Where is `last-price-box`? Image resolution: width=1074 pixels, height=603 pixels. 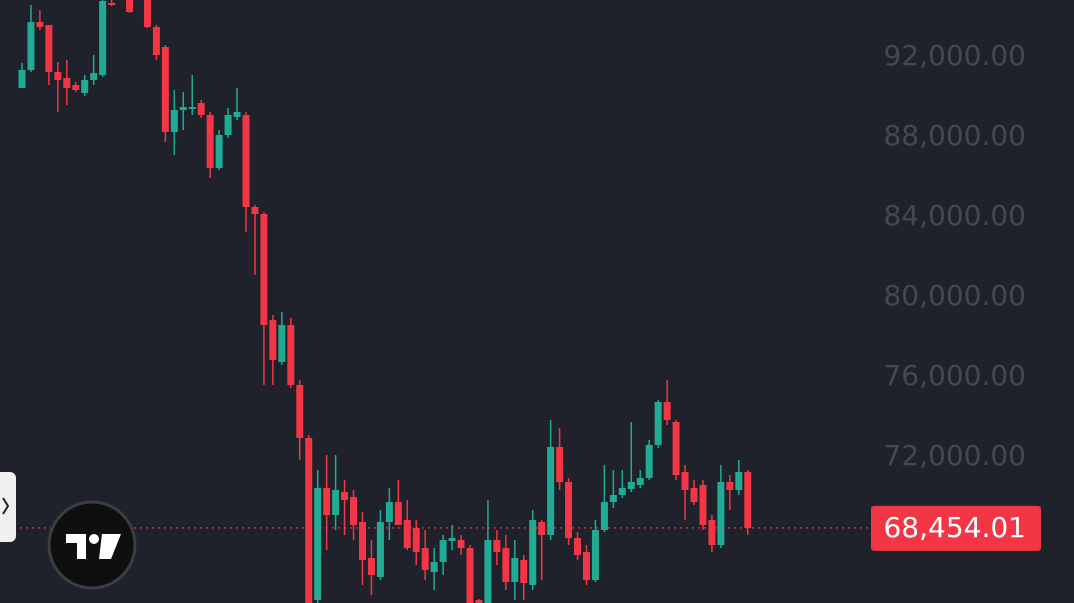 last-price-box is located at coordinates (956, 528).